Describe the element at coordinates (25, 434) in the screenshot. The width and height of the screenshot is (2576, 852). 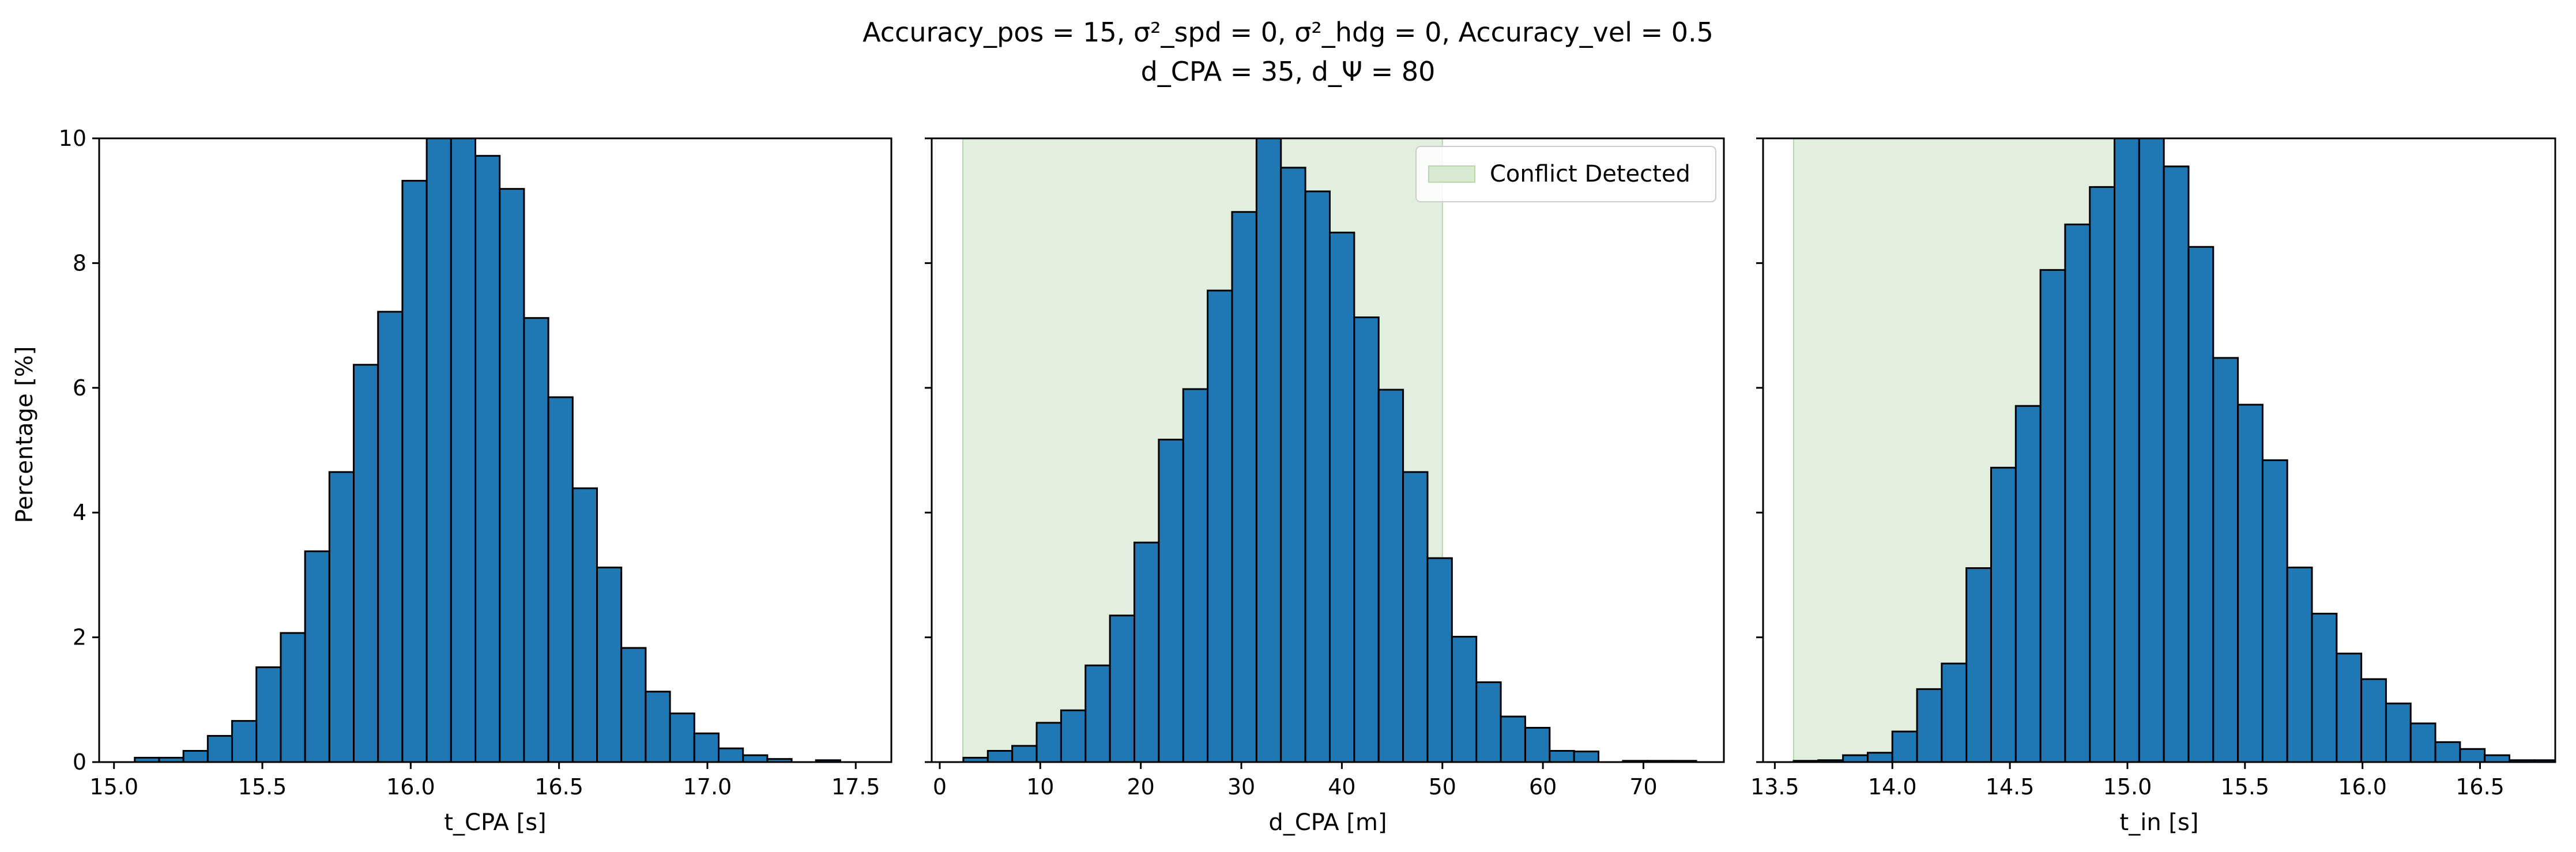
I see `shared-y-axis-label: Percentage [%]` at that location.